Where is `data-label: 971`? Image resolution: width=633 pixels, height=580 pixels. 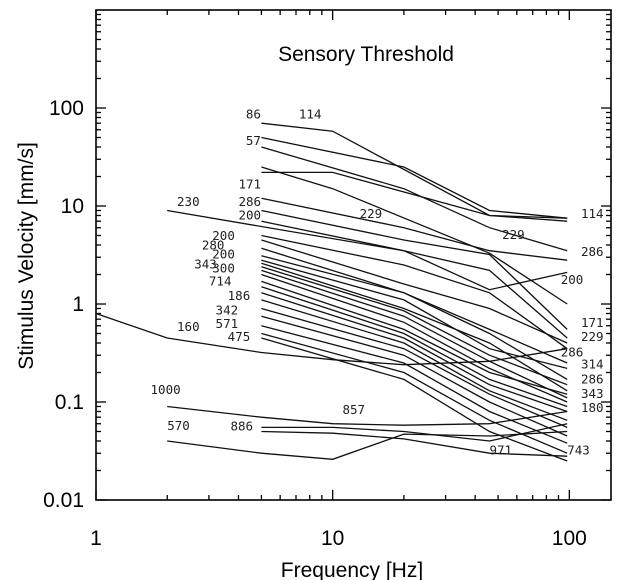 data-label: 971 is located at coordinates (501, 450).